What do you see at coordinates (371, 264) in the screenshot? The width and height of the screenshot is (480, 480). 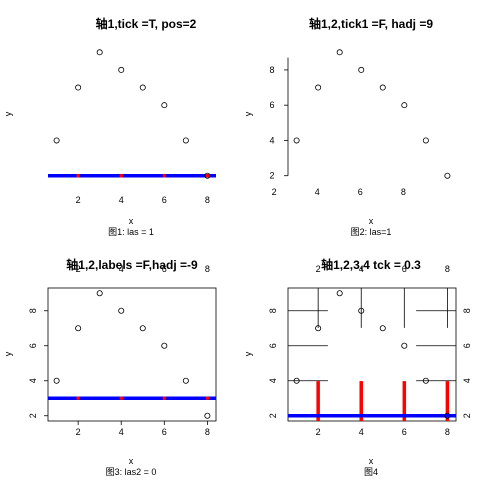 I see `panel-4-title: 轴1,2,3,4 tck = 0.3` at bounding box center [371, 264].